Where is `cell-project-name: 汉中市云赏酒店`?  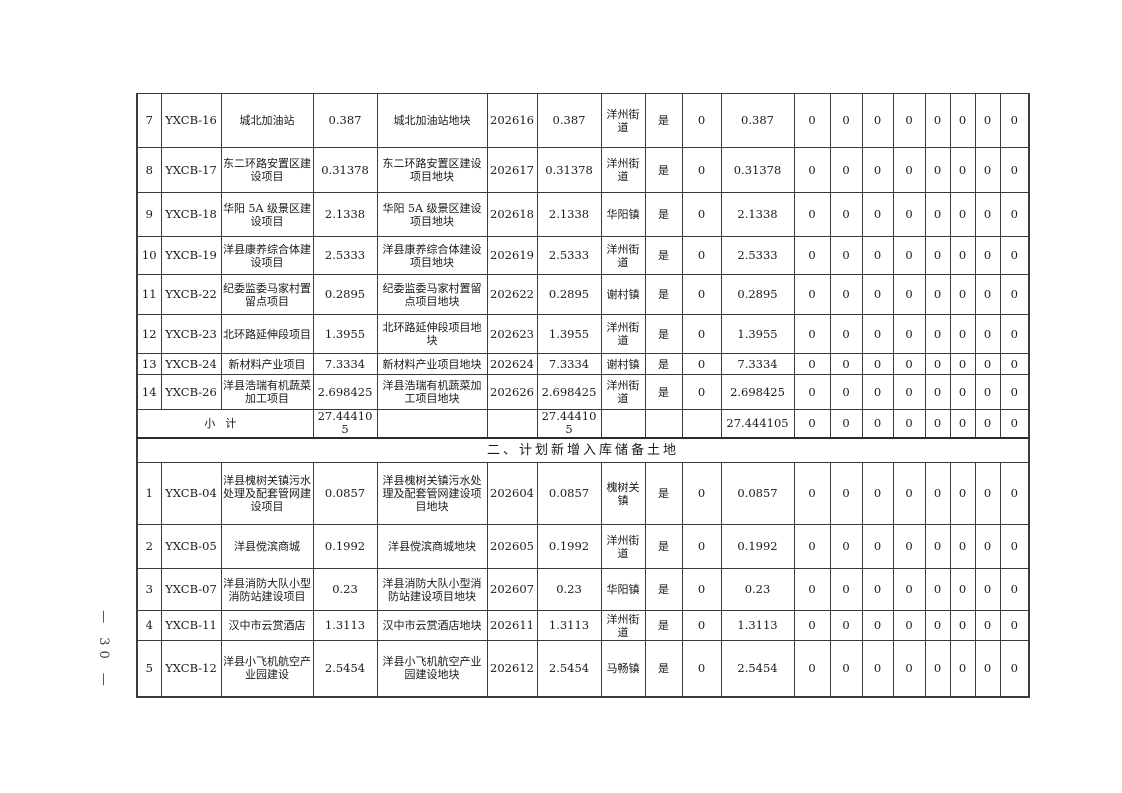
cell-project-name: 汉中市云赏酒店 is located at coordinates (267, 625).